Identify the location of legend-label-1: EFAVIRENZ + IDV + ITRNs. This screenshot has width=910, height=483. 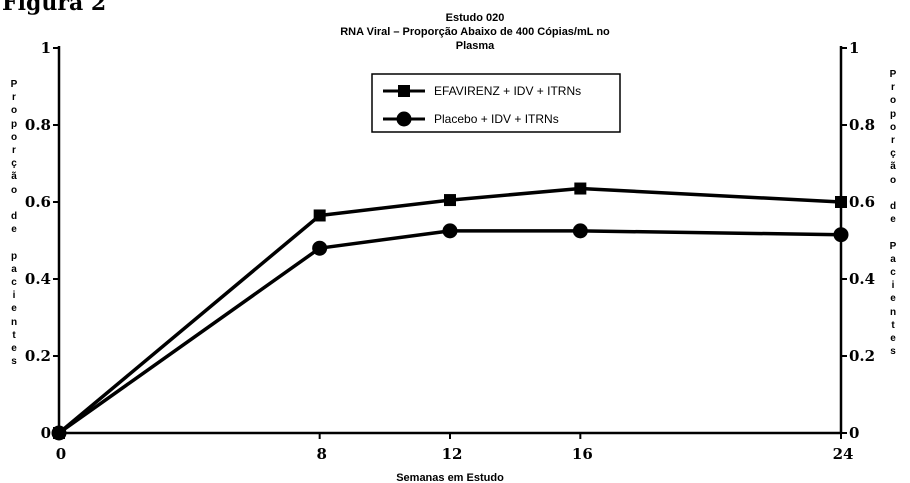
(507, 91).